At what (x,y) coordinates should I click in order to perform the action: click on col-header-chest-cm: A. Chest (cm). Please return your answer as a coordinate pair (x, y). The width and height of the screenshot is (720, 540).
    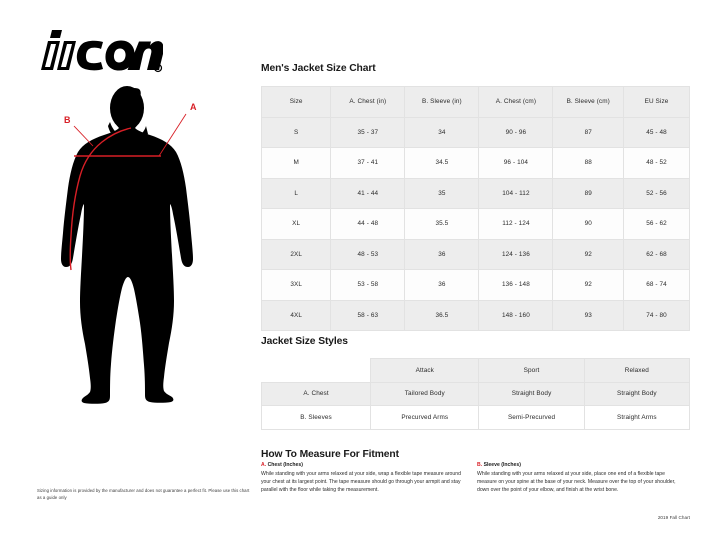
    Looking at the image, I should click on (516, 102).